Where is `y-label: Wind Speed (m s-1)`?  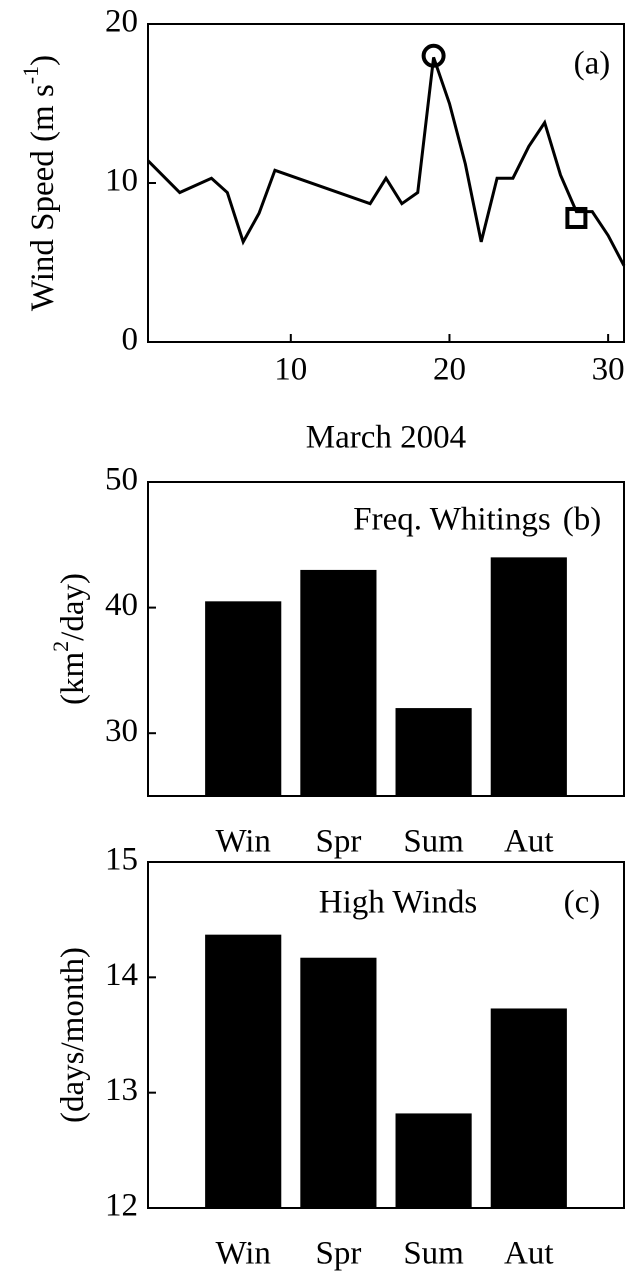 y-label: Wind Speed (m s-1) is located at coordinates (39, 183).